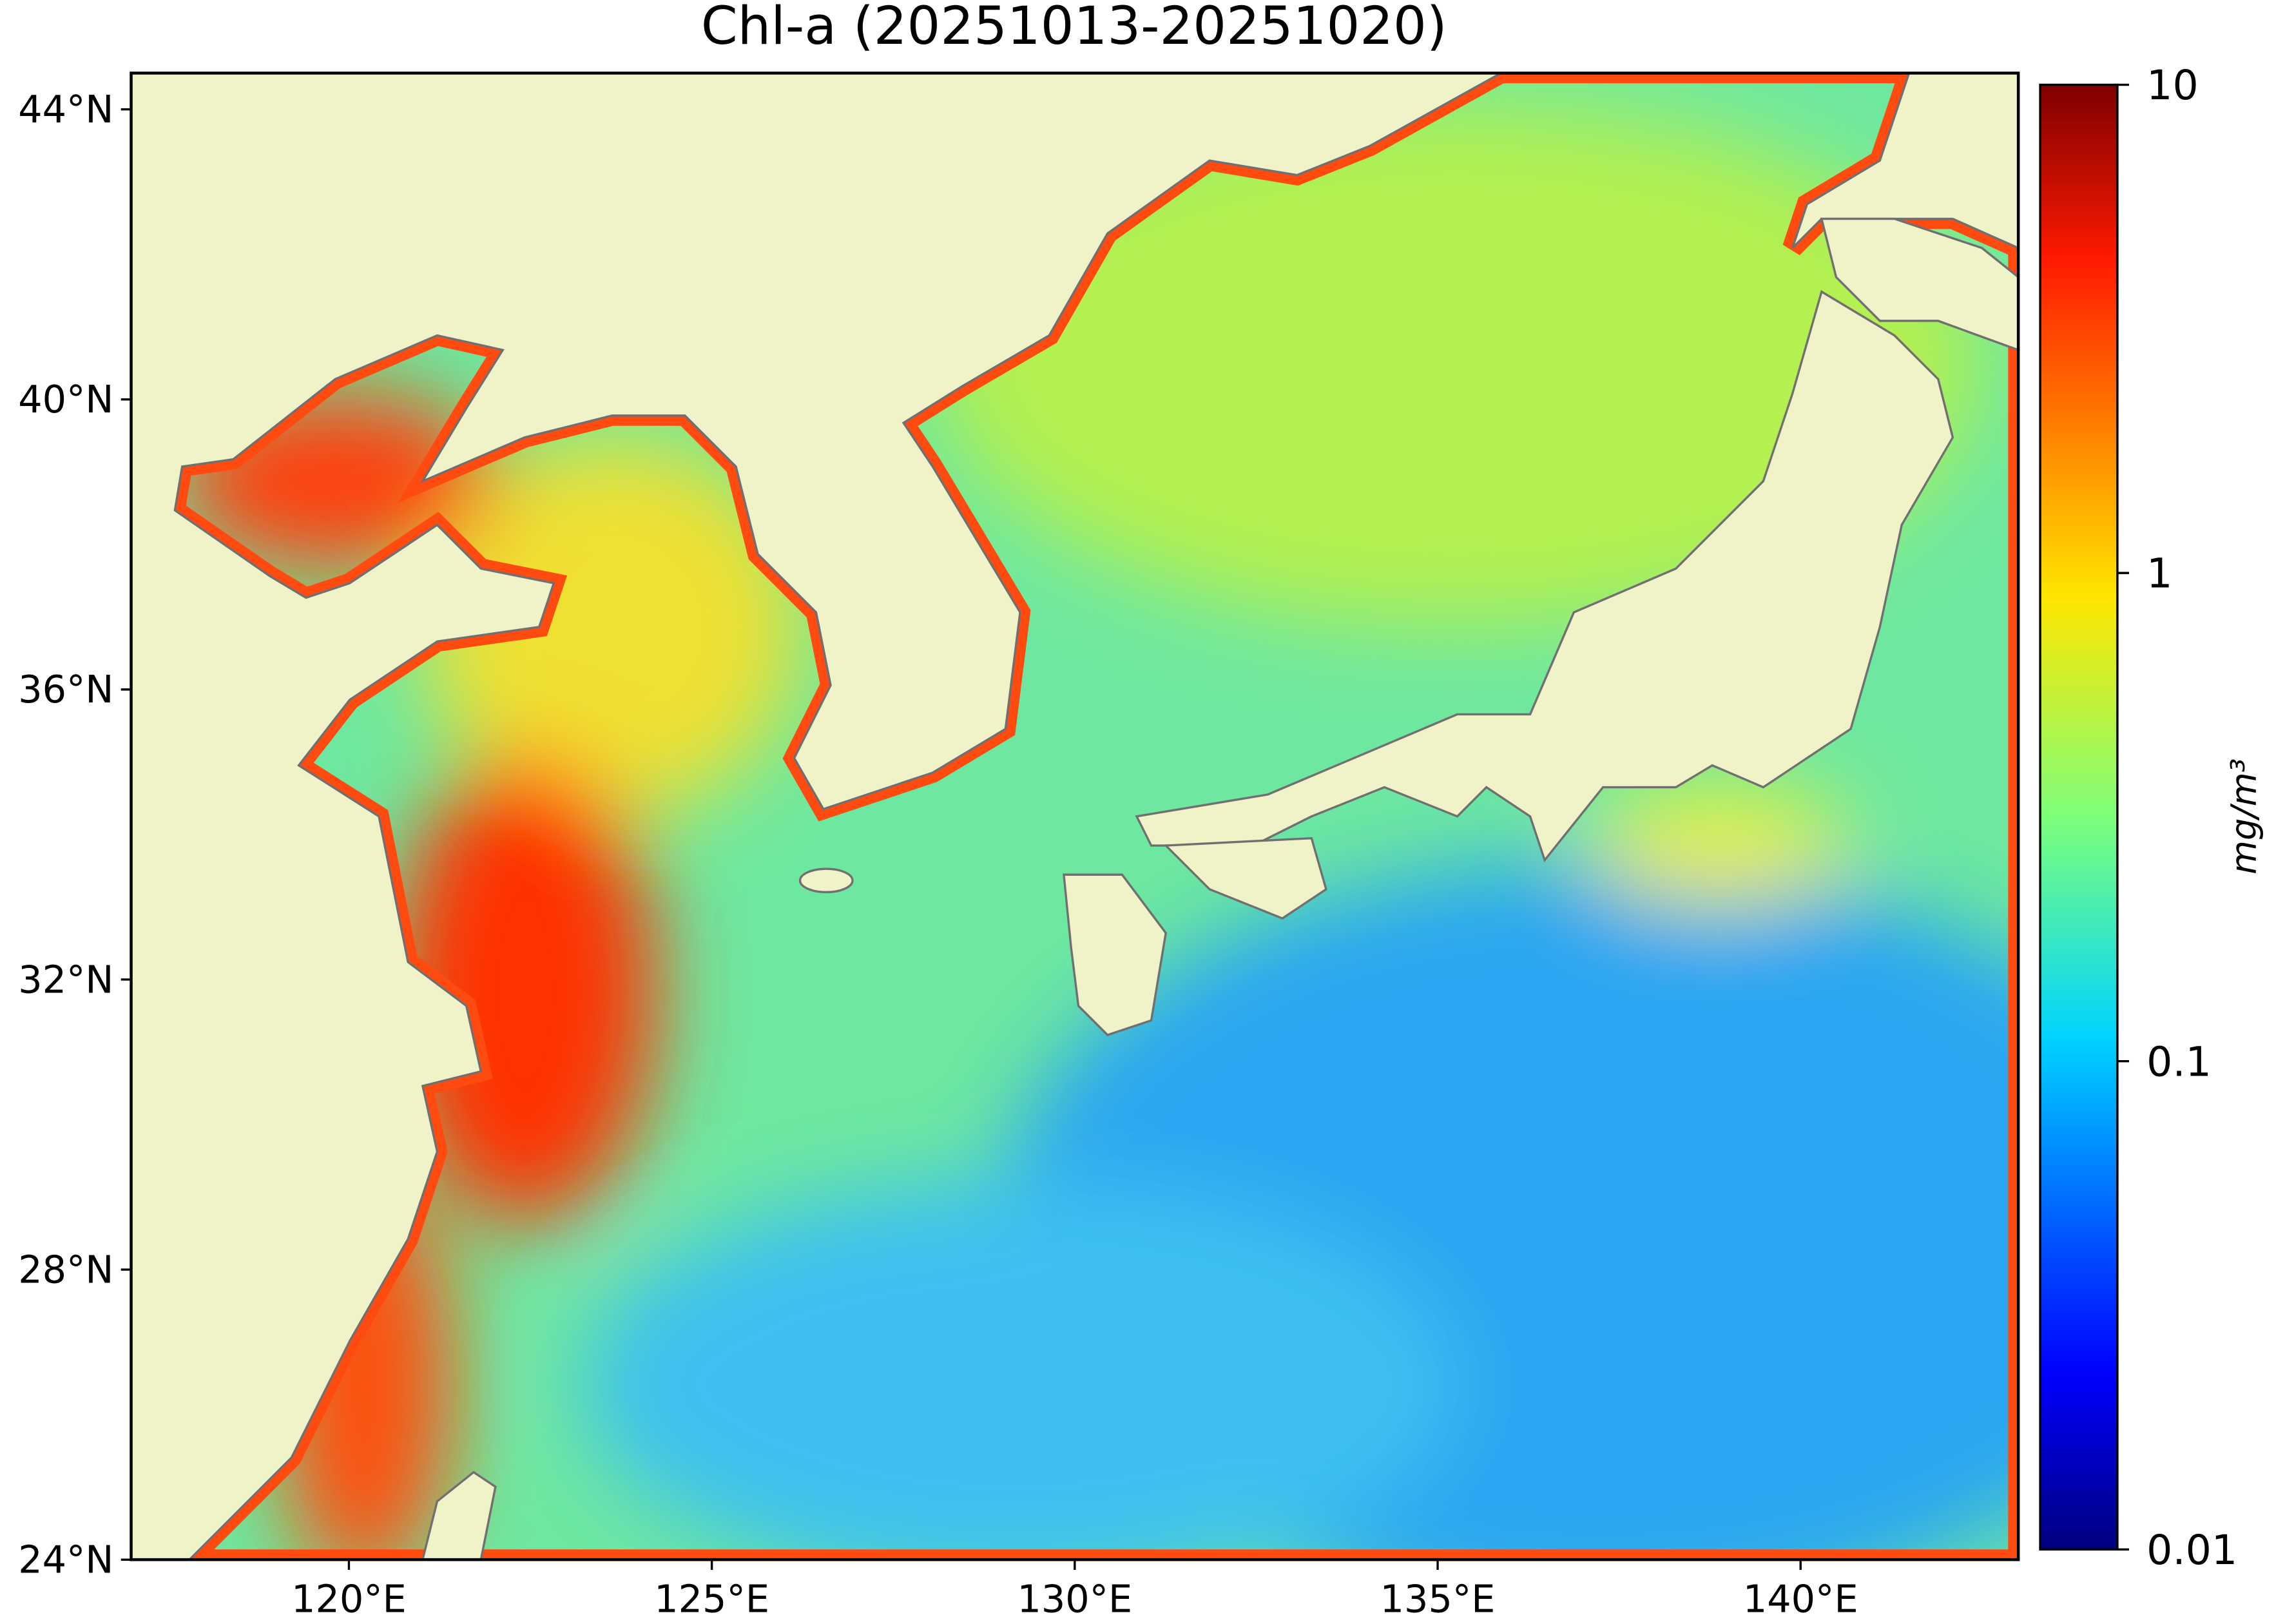  What do you see at coordinates (2244, 817) in the screenshot?
I see `colorbar-label: mg/m³` at bounding box center [2244, 817].